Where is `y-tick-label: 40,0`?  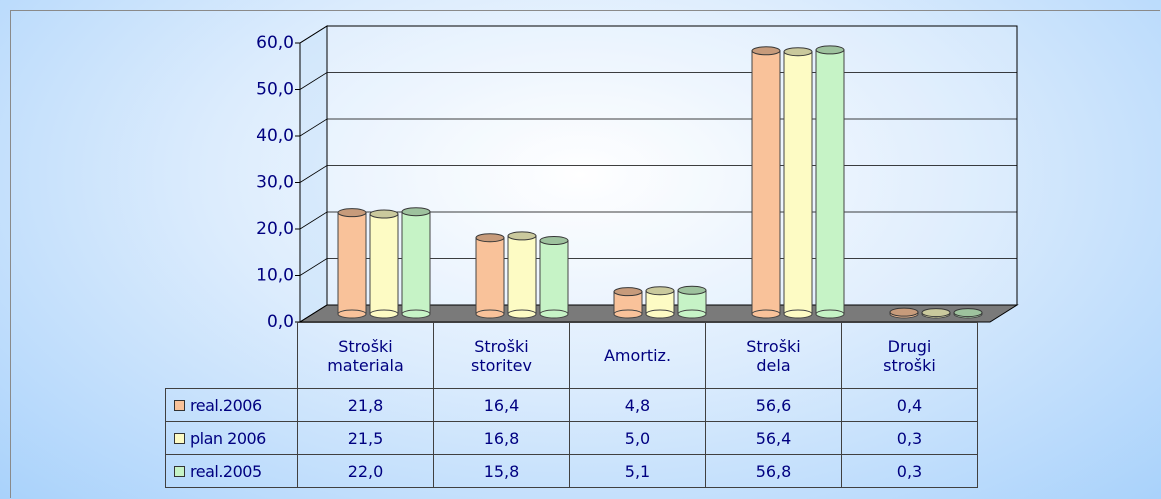 y-tick-label: 40,0 is located at coordinates (275, 136).